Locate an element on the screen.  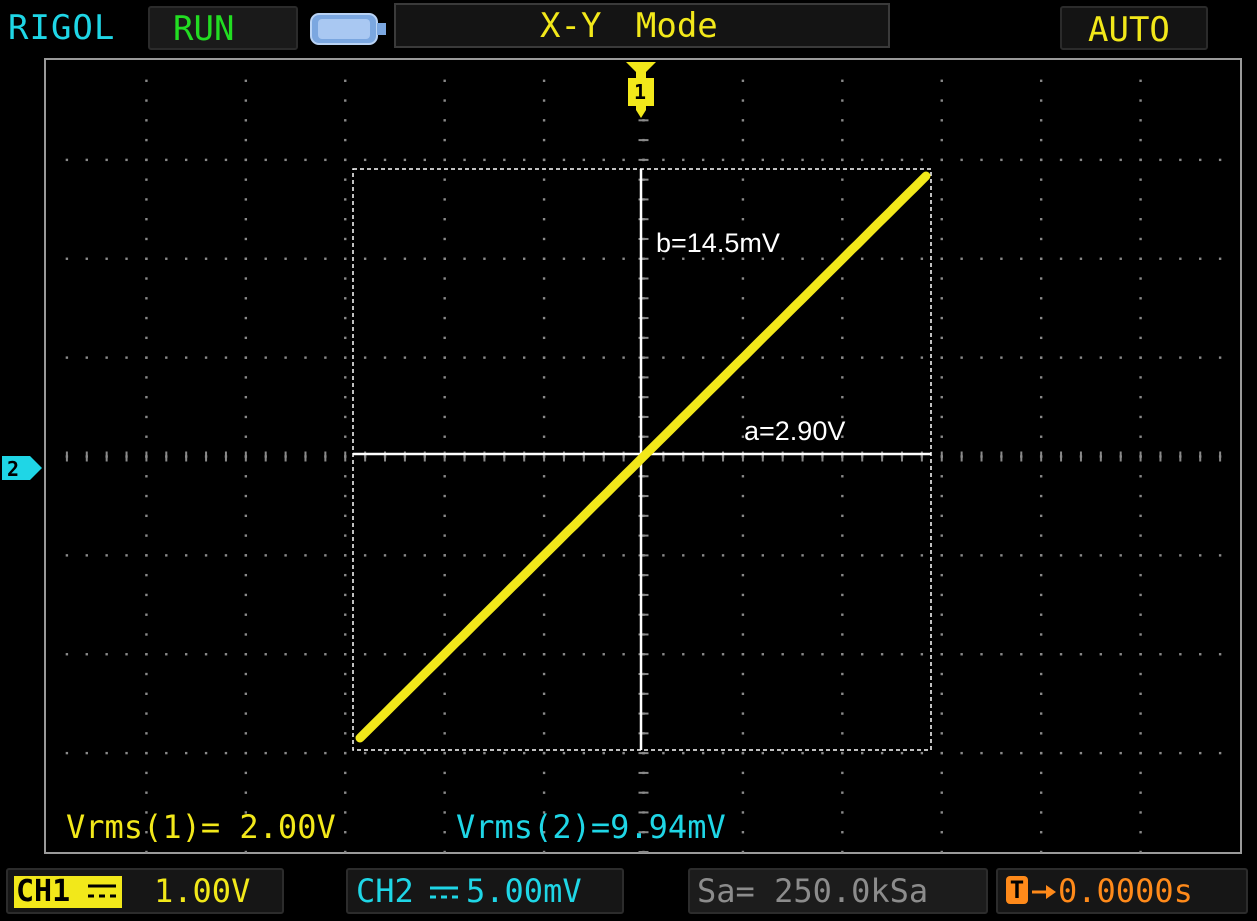
ch2-position-marker is located at coordinates (22, 468).